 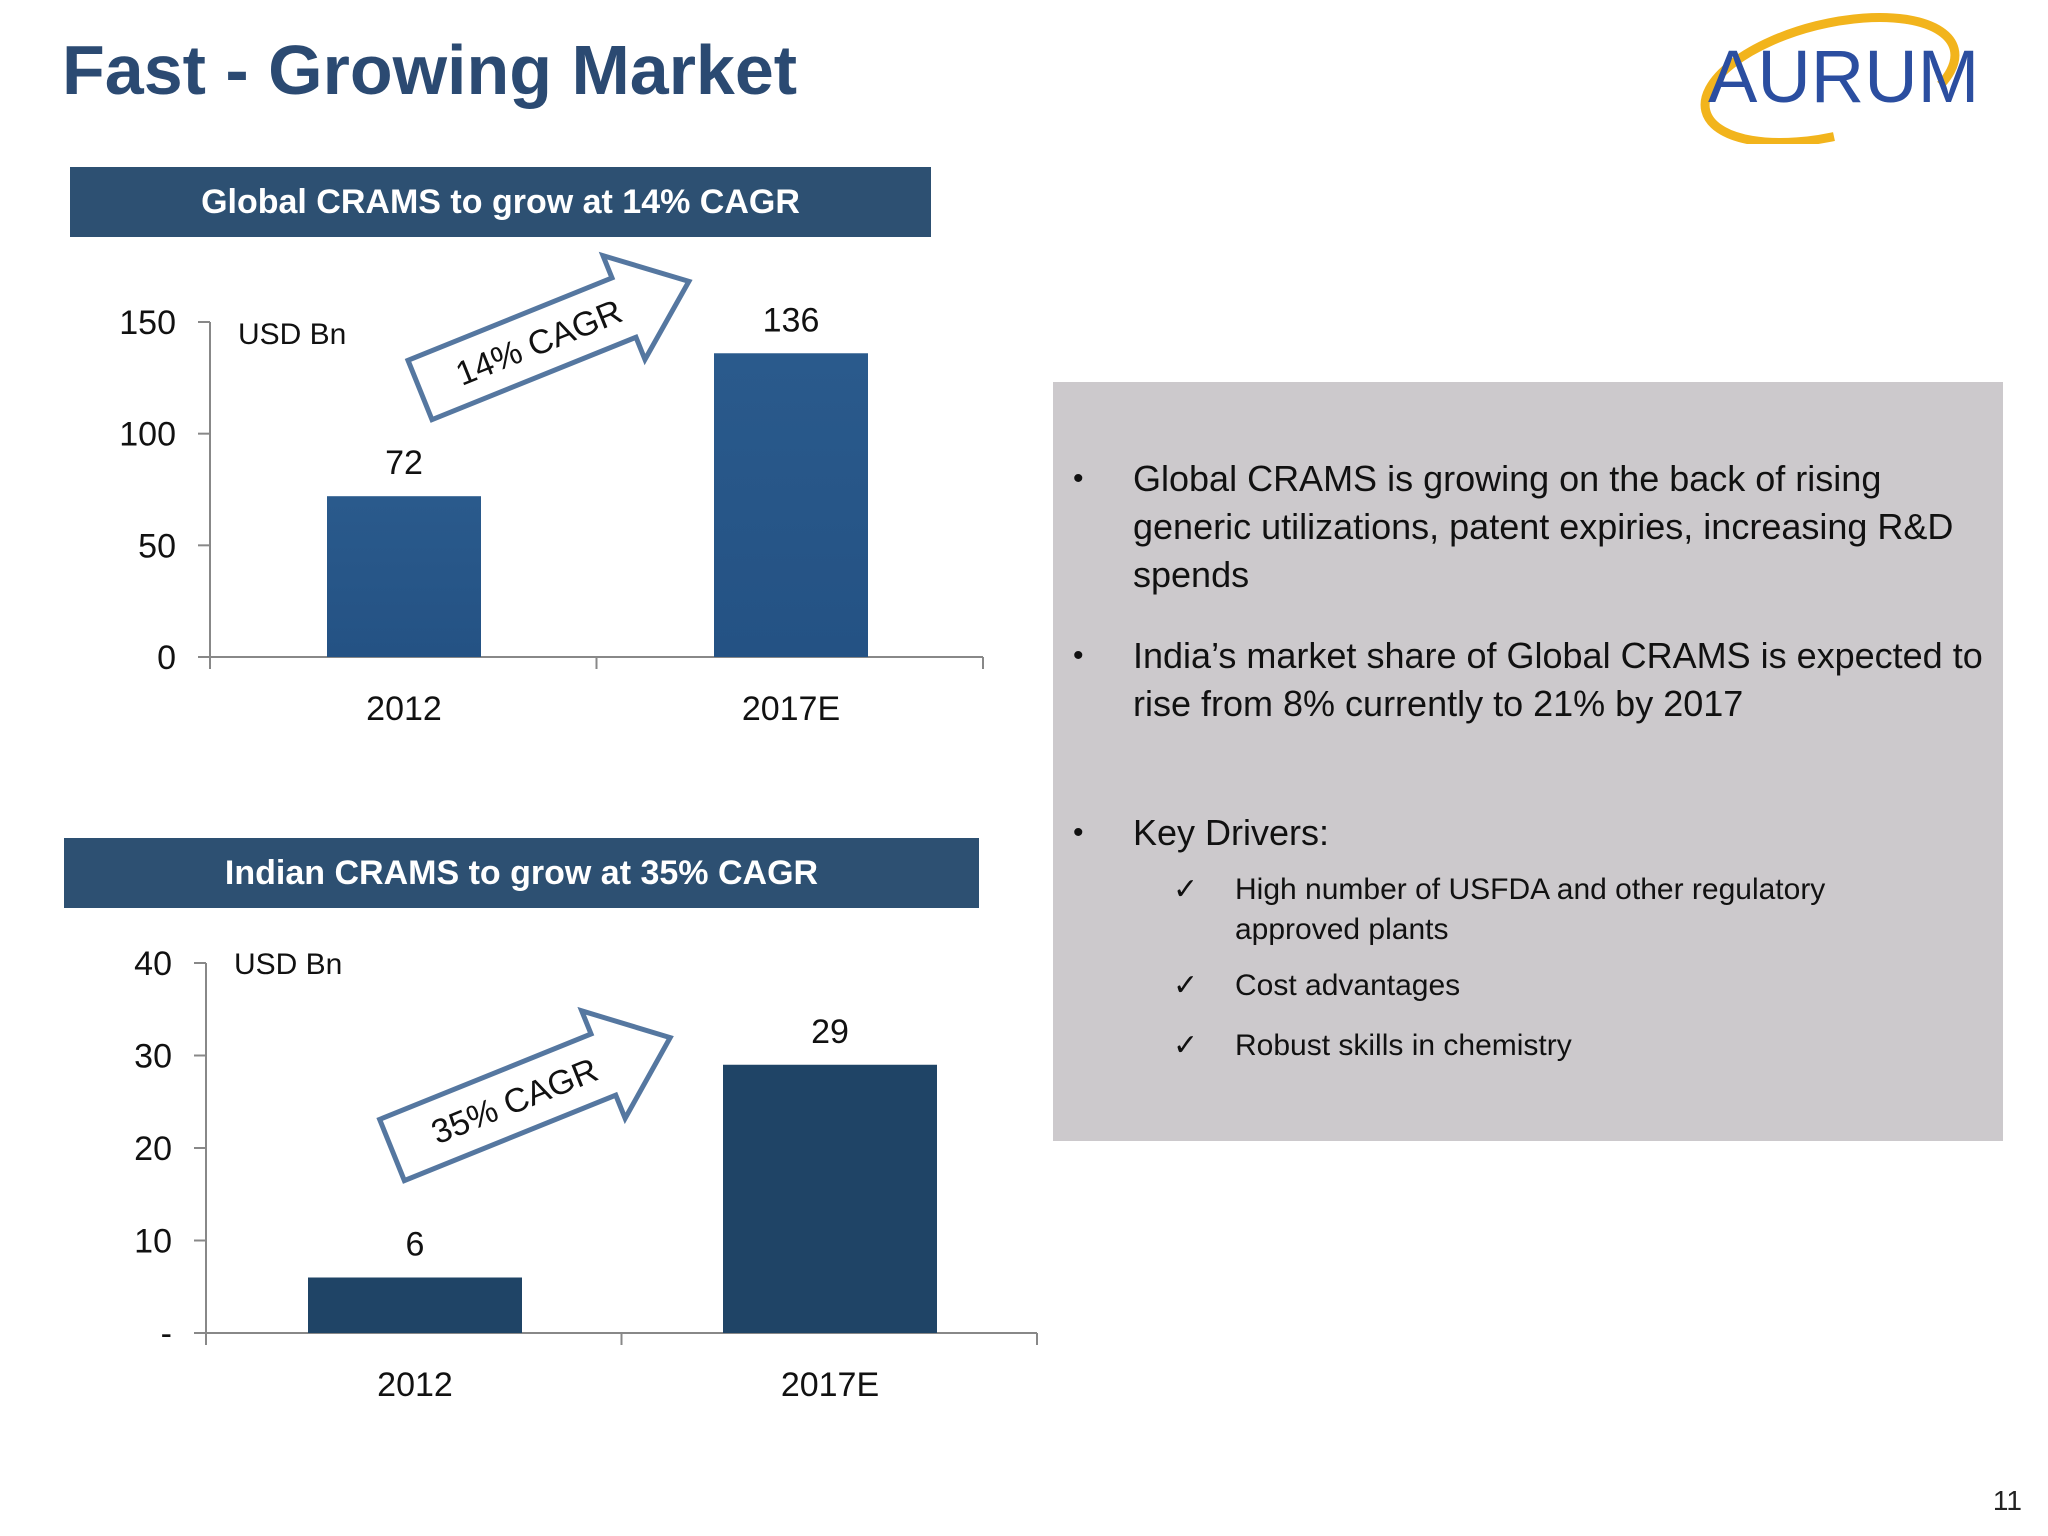 What do you see at coordinates (166, 1334) in the screenshot?
I see `y-tick-label: -` at bounding box center [166, 1334].